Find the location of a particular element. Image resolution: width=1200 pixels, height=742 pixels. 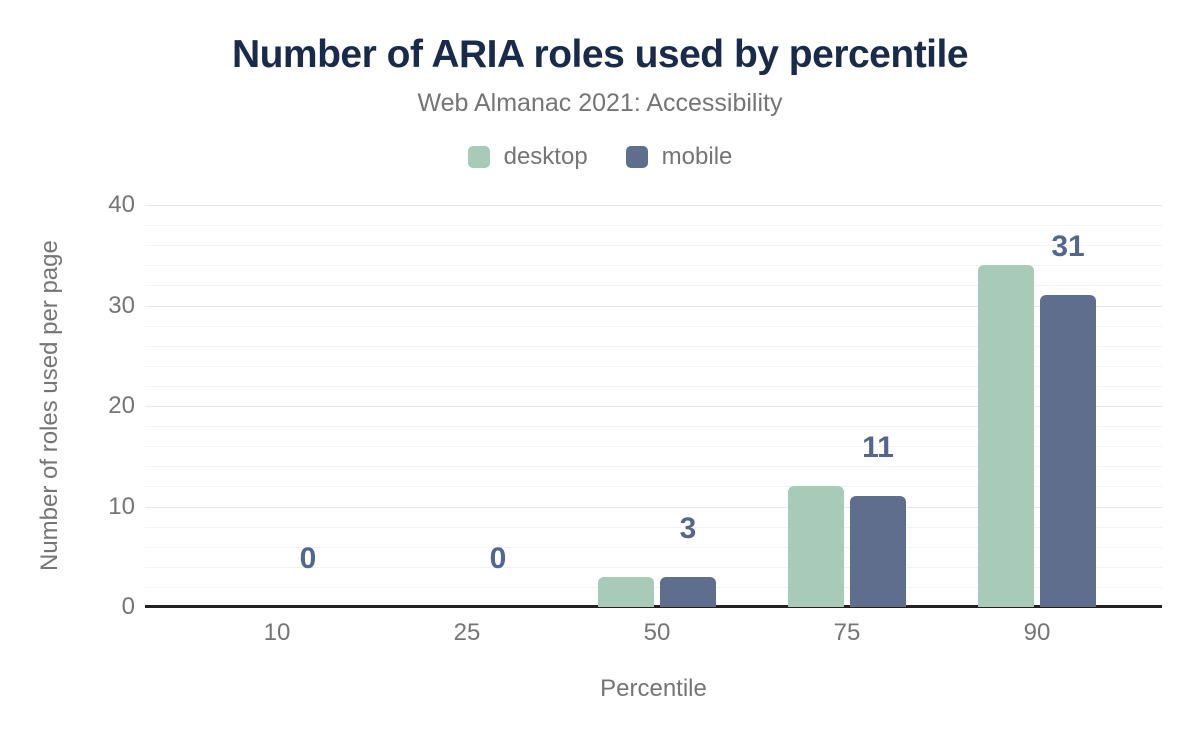

bar-mobile-p75 is located at coordinates (878, 551).